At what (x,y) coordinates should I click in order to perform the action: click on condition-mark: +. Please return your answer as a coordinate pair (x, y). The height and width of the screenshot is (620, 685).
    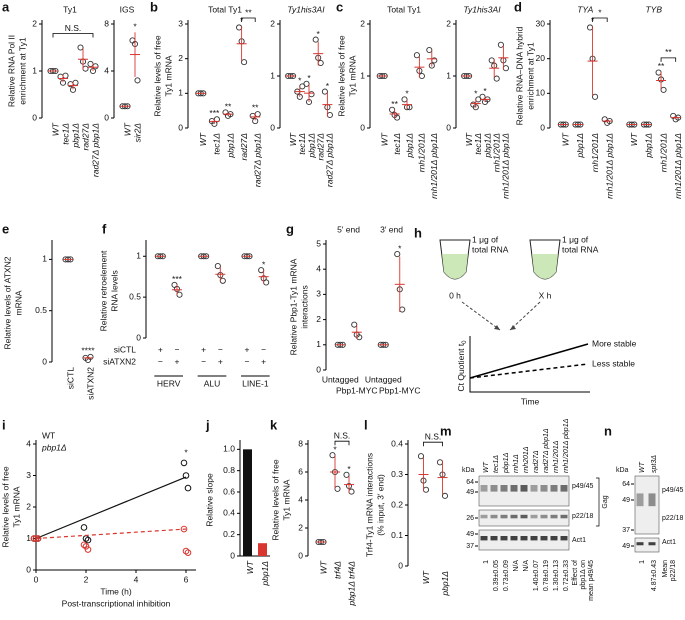
    Looking at the image, I should click on (160, 349).